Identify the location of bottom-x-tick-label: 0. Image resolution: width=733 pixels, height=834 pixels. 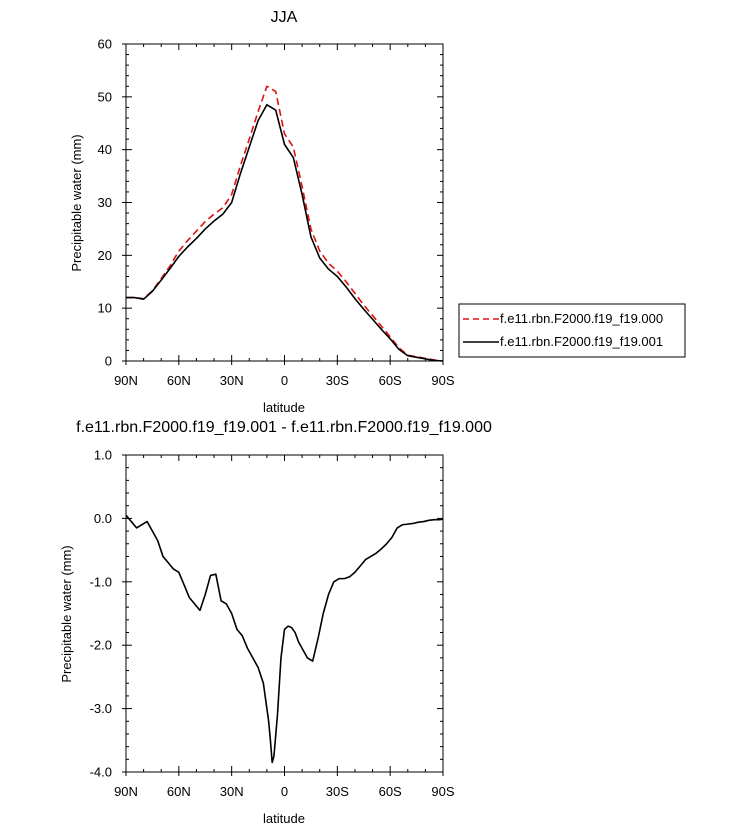
(284, 791).